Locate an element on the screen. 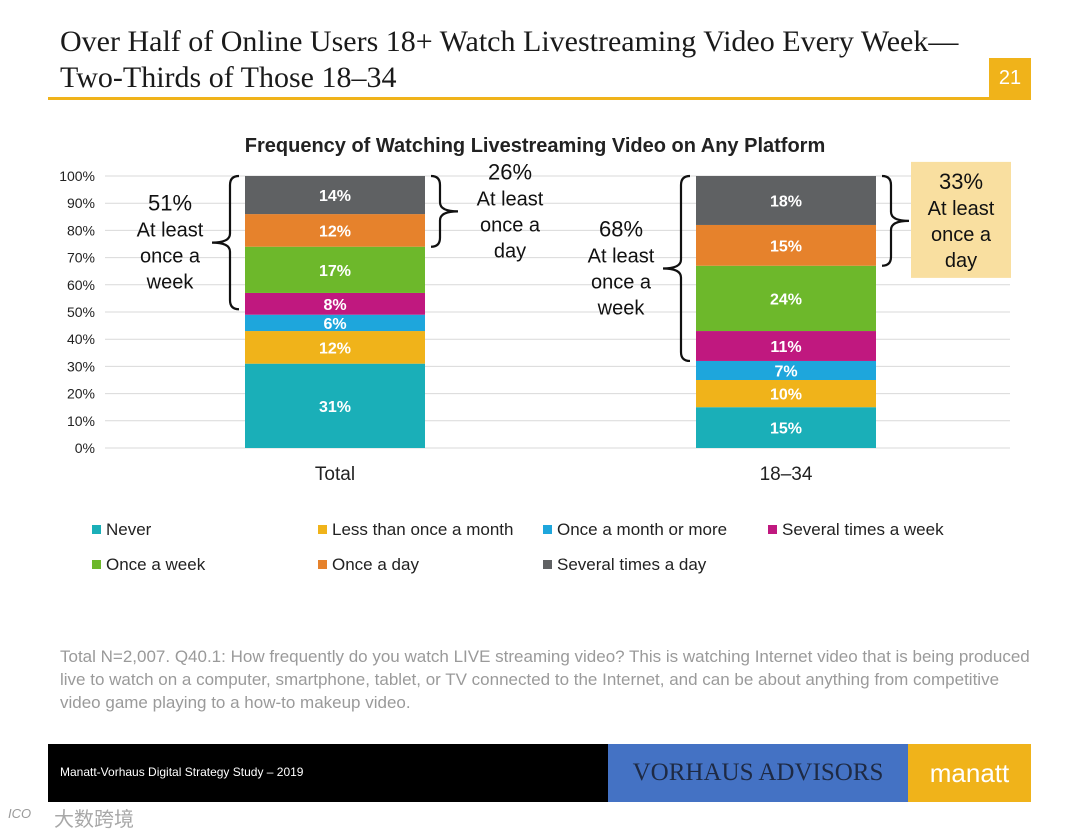 This screenshot has width=1080, height=834. legend-label: Several times a day is located at coordinates (632, 564).